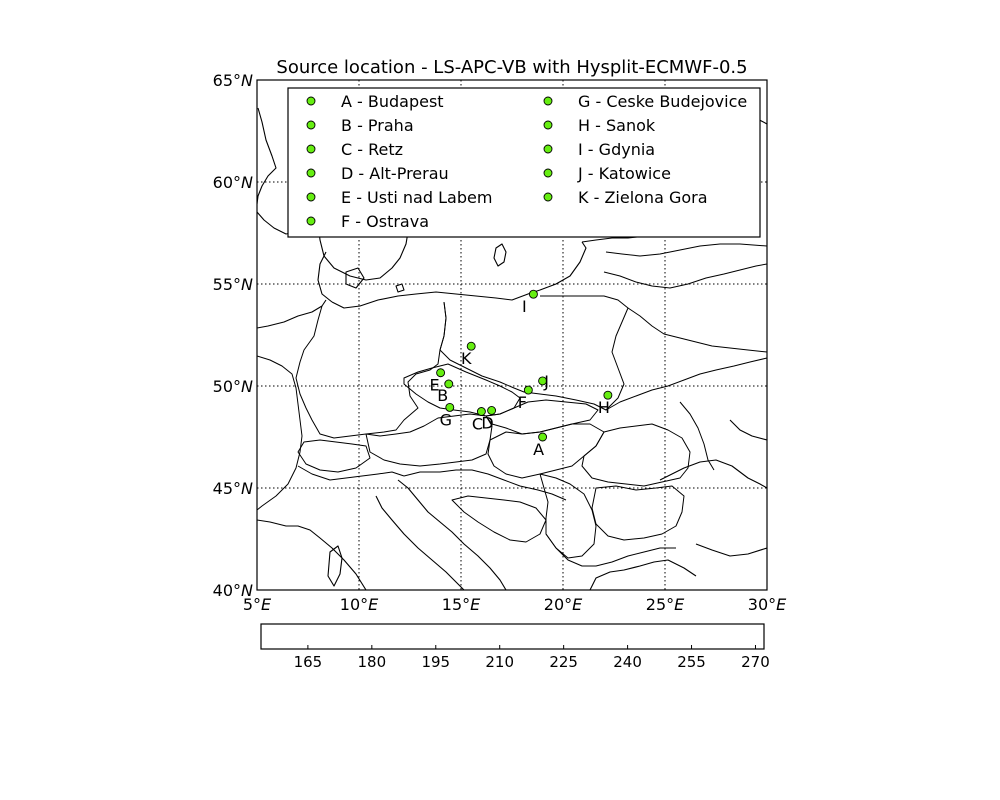 The width and height of the screenshot is (1000, 800). What do you see at coordinates (512, 636) in the screenshot?
I see `colorbar-box` at bounding box center [512, 636].